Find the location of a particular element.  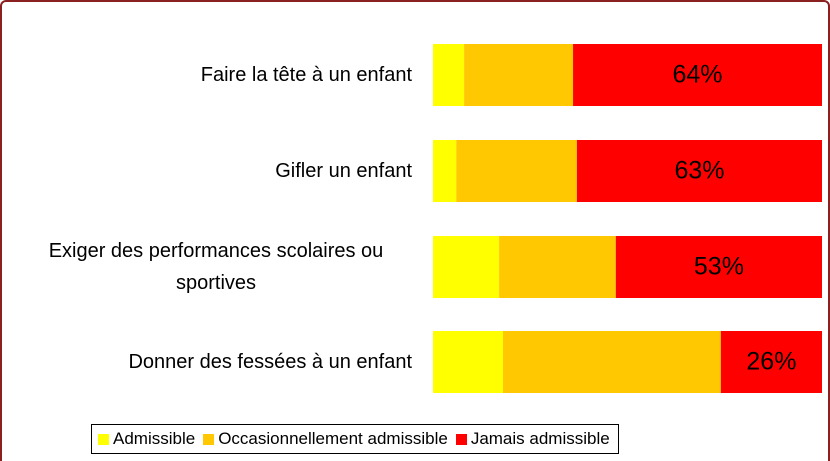

category-text: Donner des fessées à un enfant is located at coordinates (270, 362).